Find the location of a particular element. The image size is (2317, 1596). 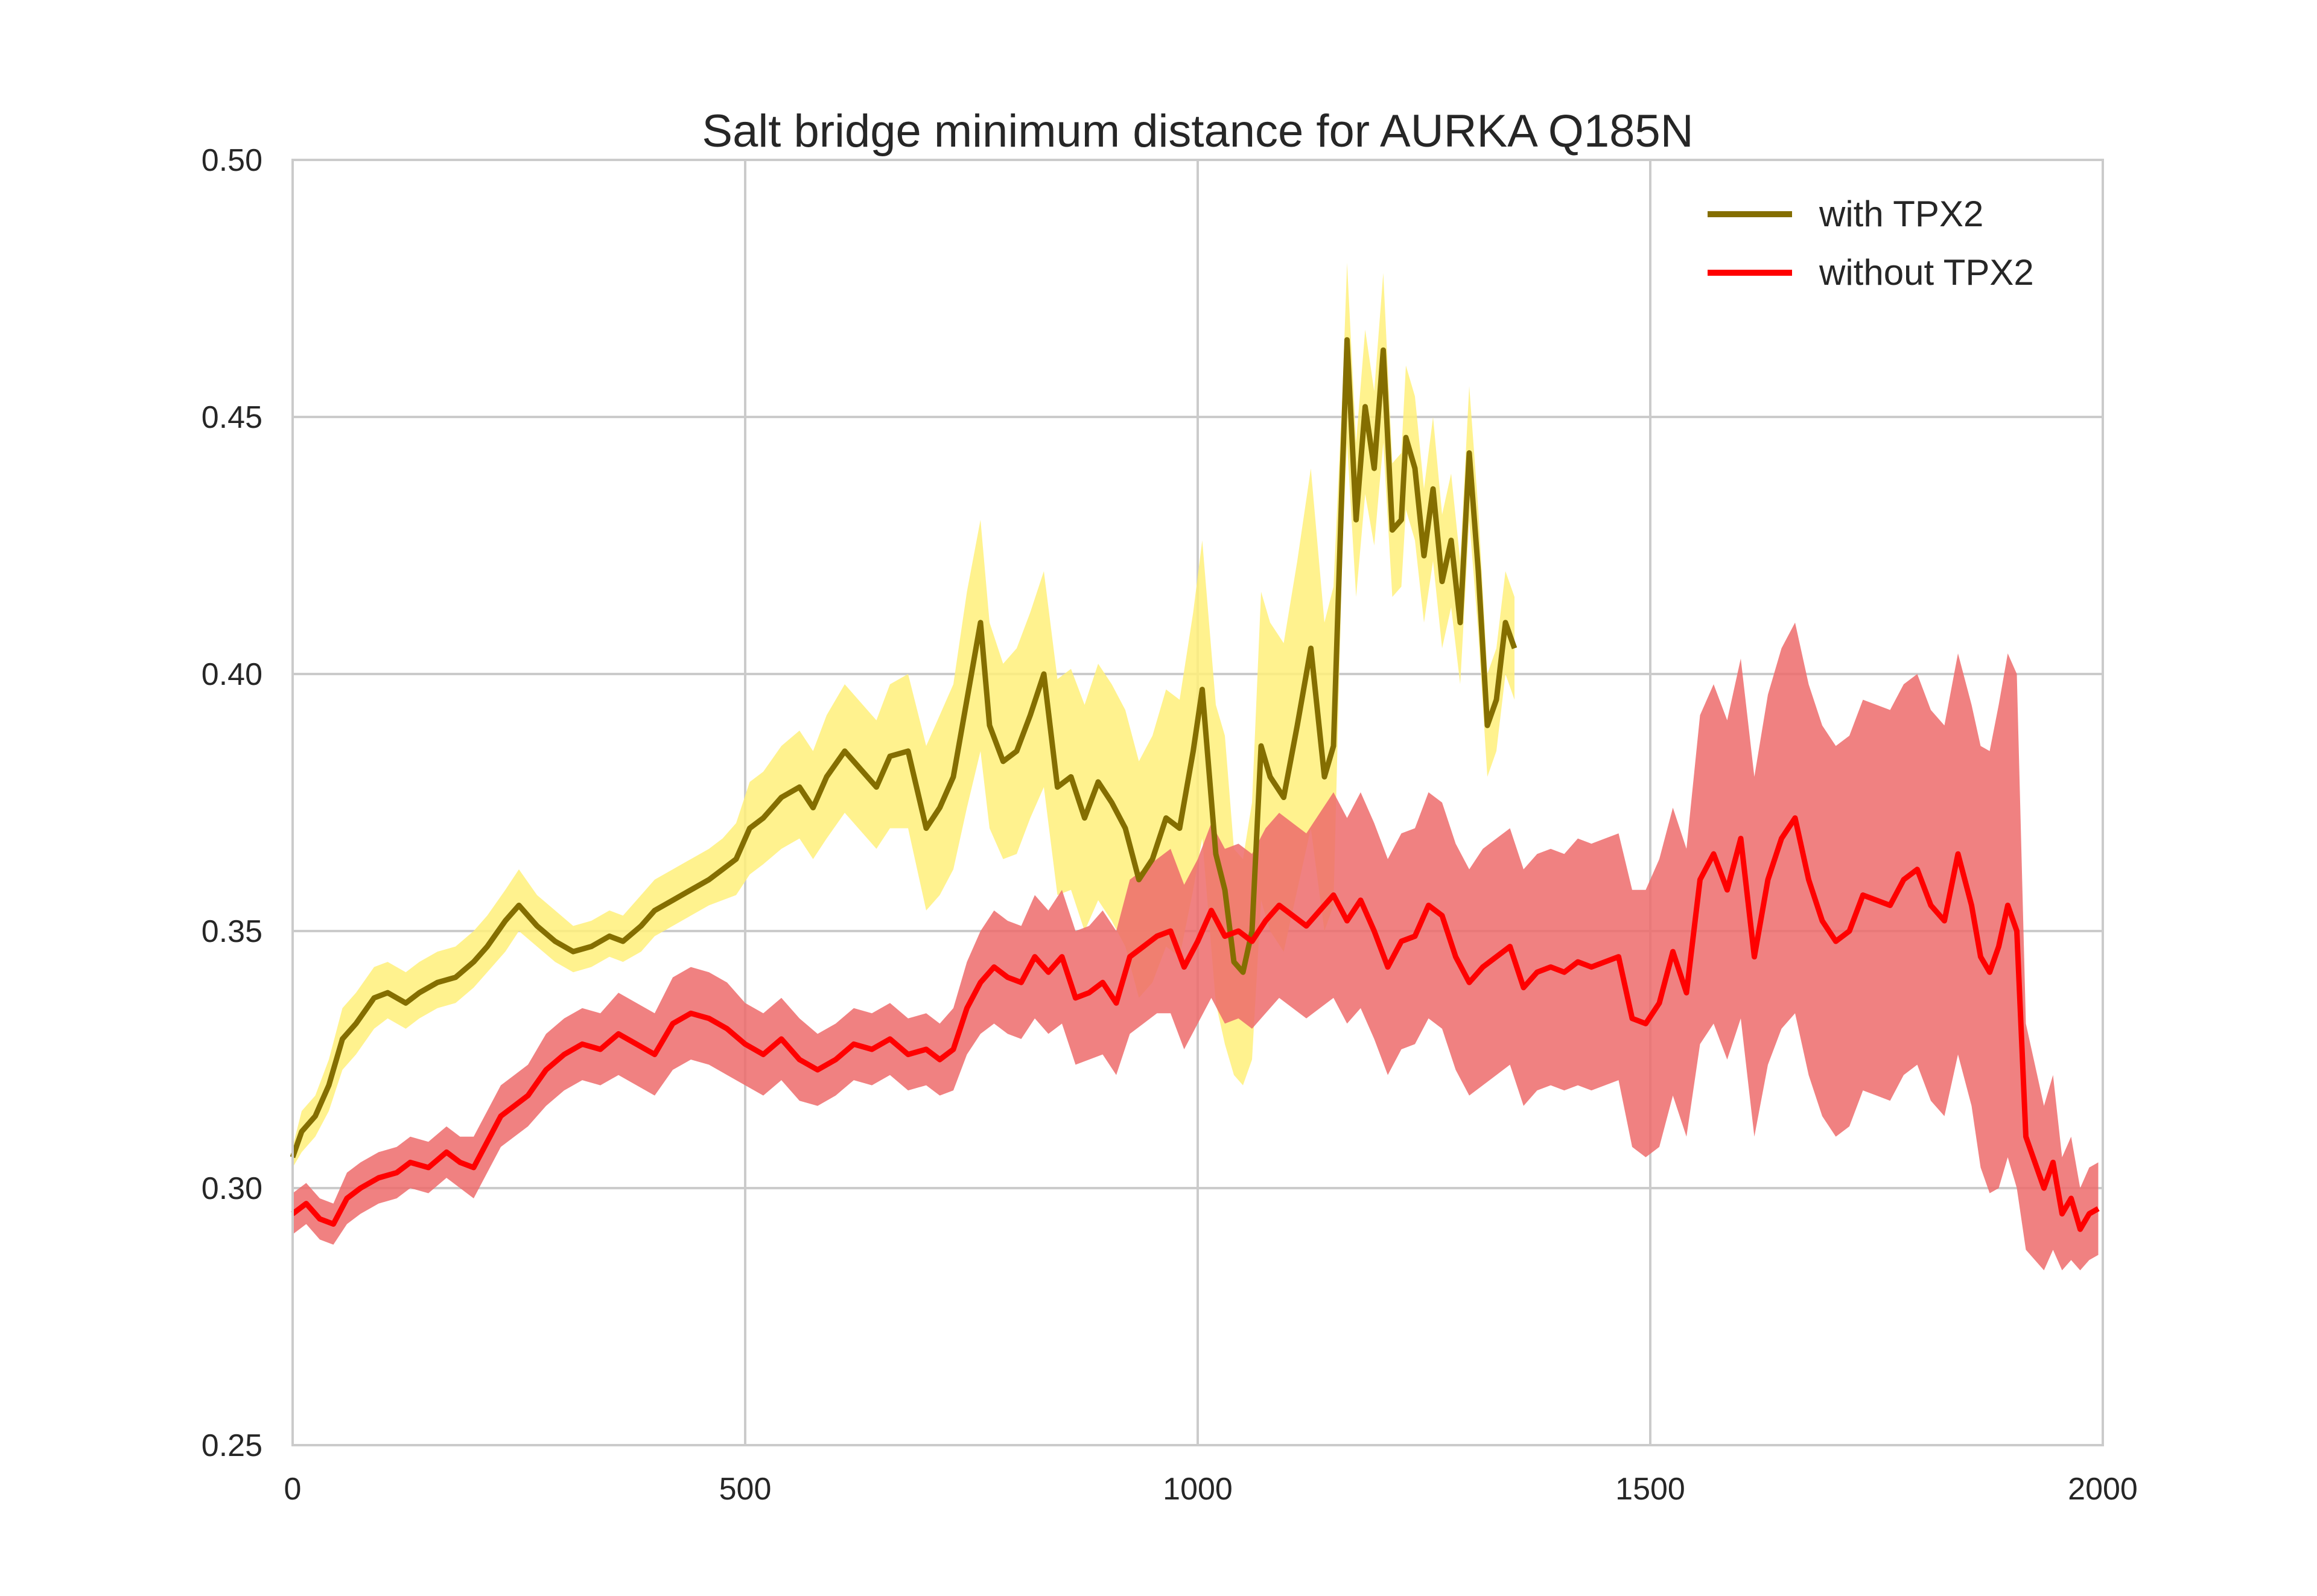

legend-label-without-tpx2: without TPX2 is located at coordinates (1926, 272).